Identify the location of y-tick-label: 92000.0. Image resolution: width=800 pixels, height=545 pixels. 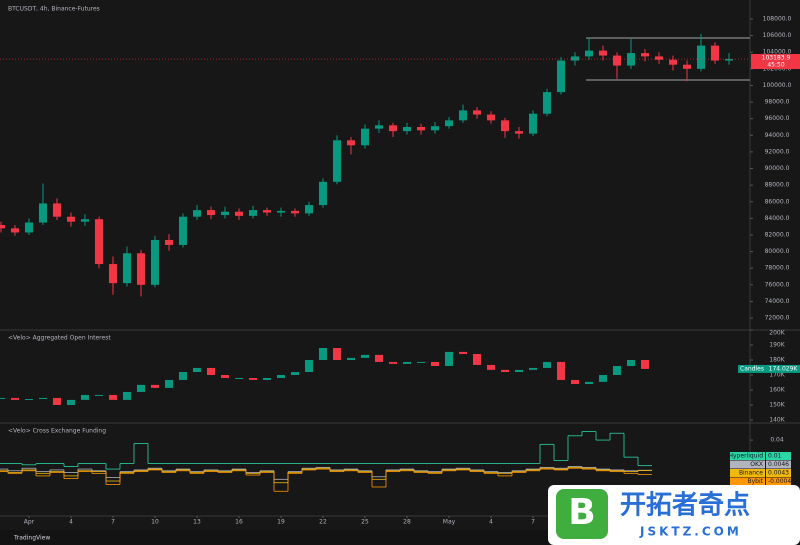
(777, 151).